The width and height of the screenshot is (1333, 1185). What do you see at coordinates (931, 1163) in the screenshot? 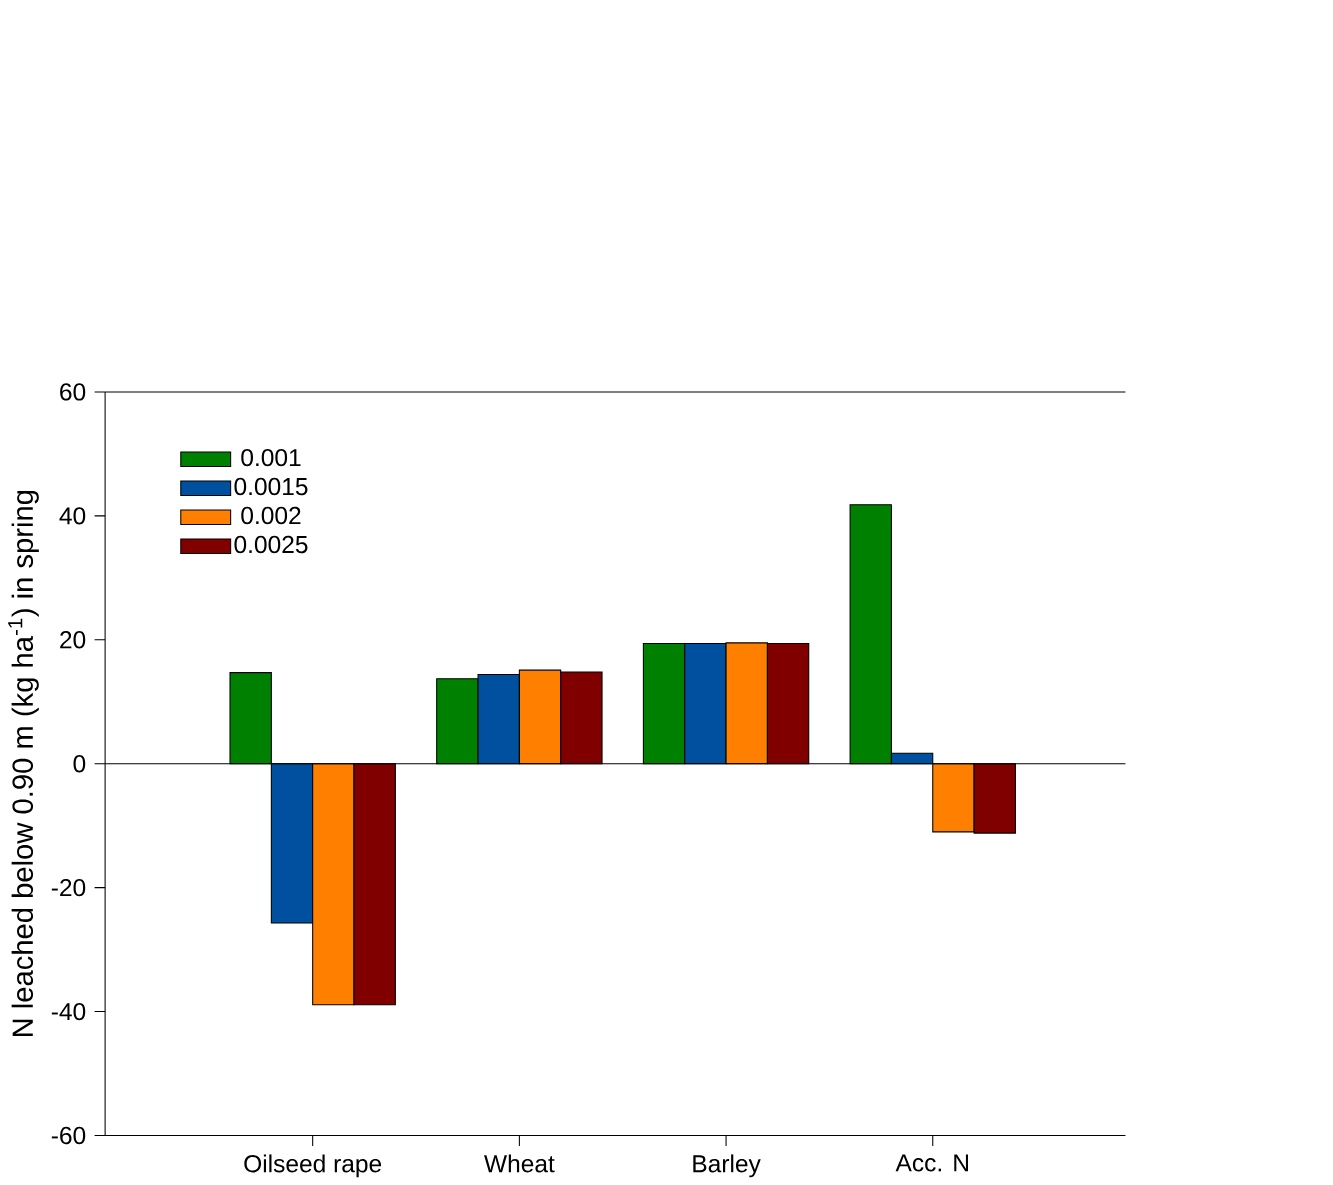
I see `x-tick-label: Acc. N` at bounding box center [931, 1163].